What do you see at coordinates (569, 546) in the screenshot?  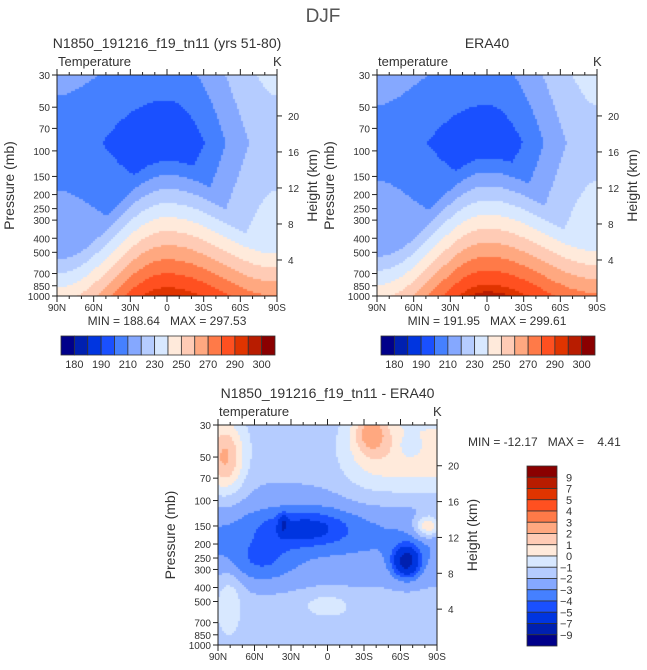 I see `colorbar-label: 1` at bounding box center [569, 546].